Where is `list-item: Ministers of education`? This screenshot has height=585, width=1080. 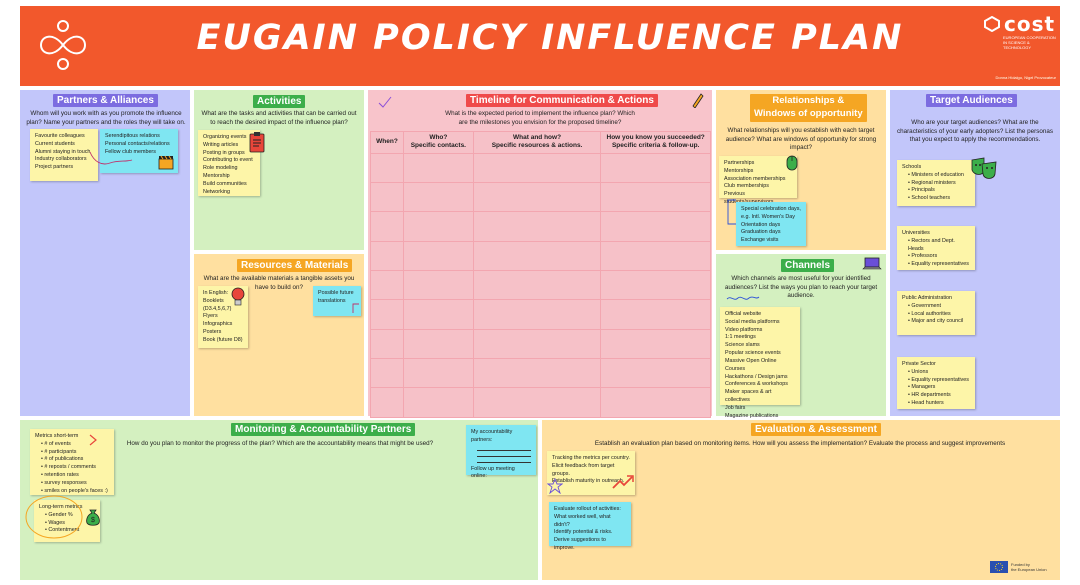 list-item: Ministers of education is located at coordinates (939, 176).